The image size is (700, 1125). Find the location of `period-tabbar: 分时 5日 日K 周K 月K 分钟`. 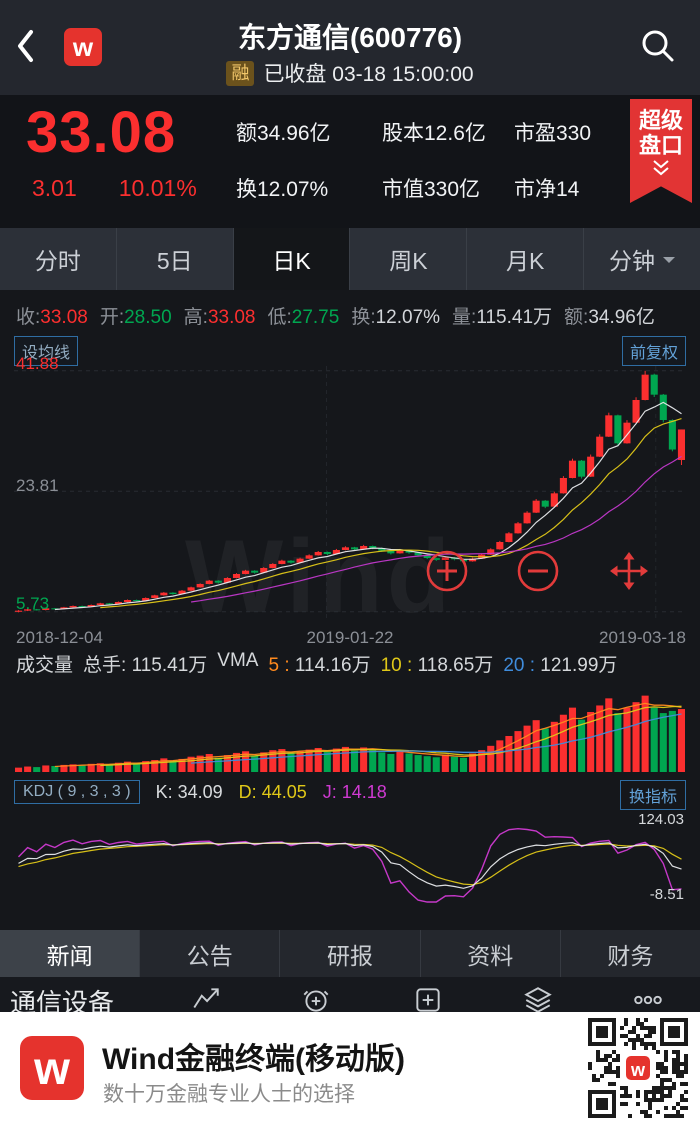

period-tabbar: 分时 5日 日K 周K 月K 分钟 is located at coordinates (350, 259).